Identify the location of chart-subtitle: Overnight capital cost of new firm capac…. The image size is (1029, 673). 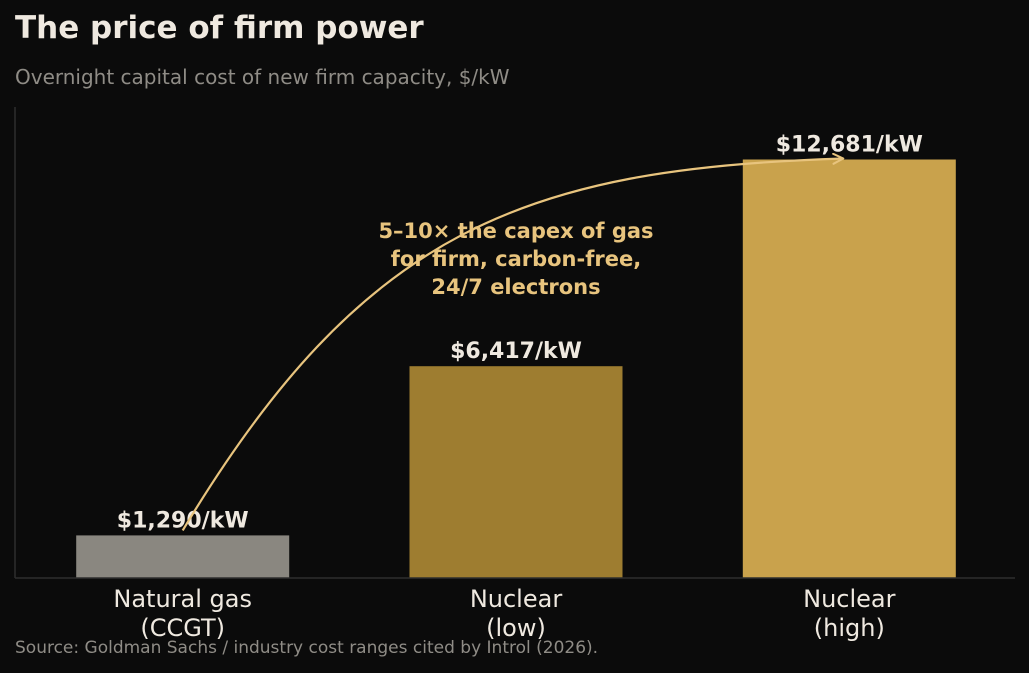
(262, 77).